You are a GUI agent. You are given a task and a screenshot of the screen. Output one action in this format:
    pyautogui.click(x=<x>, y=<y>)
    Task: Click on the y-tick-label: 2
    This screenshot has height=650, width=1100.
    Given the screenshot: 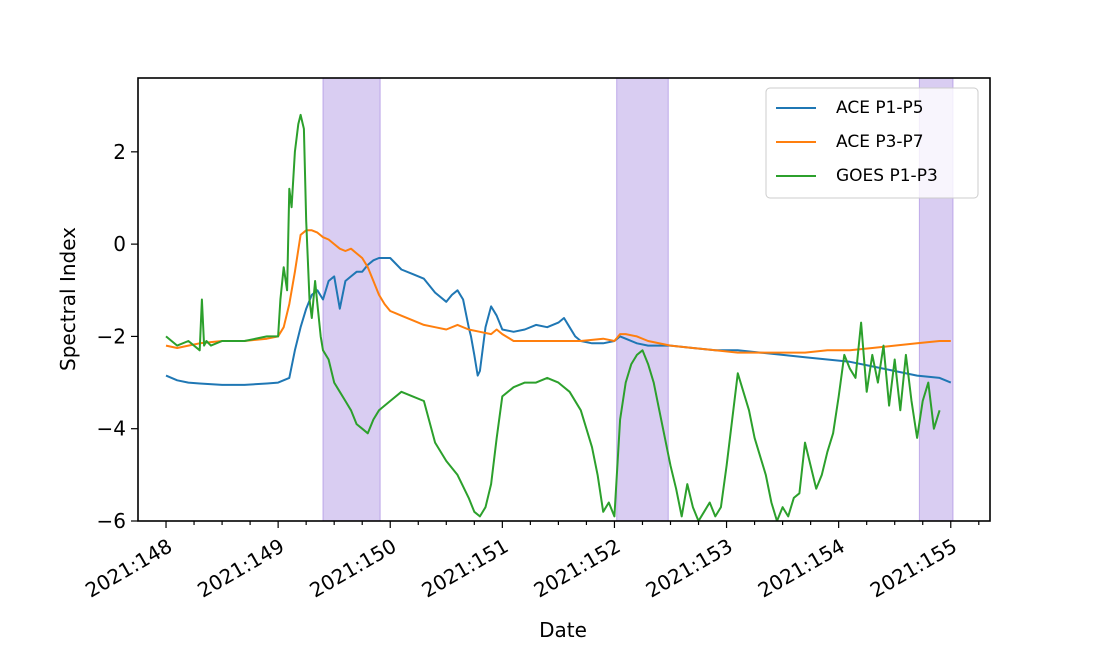 What is the action you would take?
    pyautogui.click(x=119, y=152)
    